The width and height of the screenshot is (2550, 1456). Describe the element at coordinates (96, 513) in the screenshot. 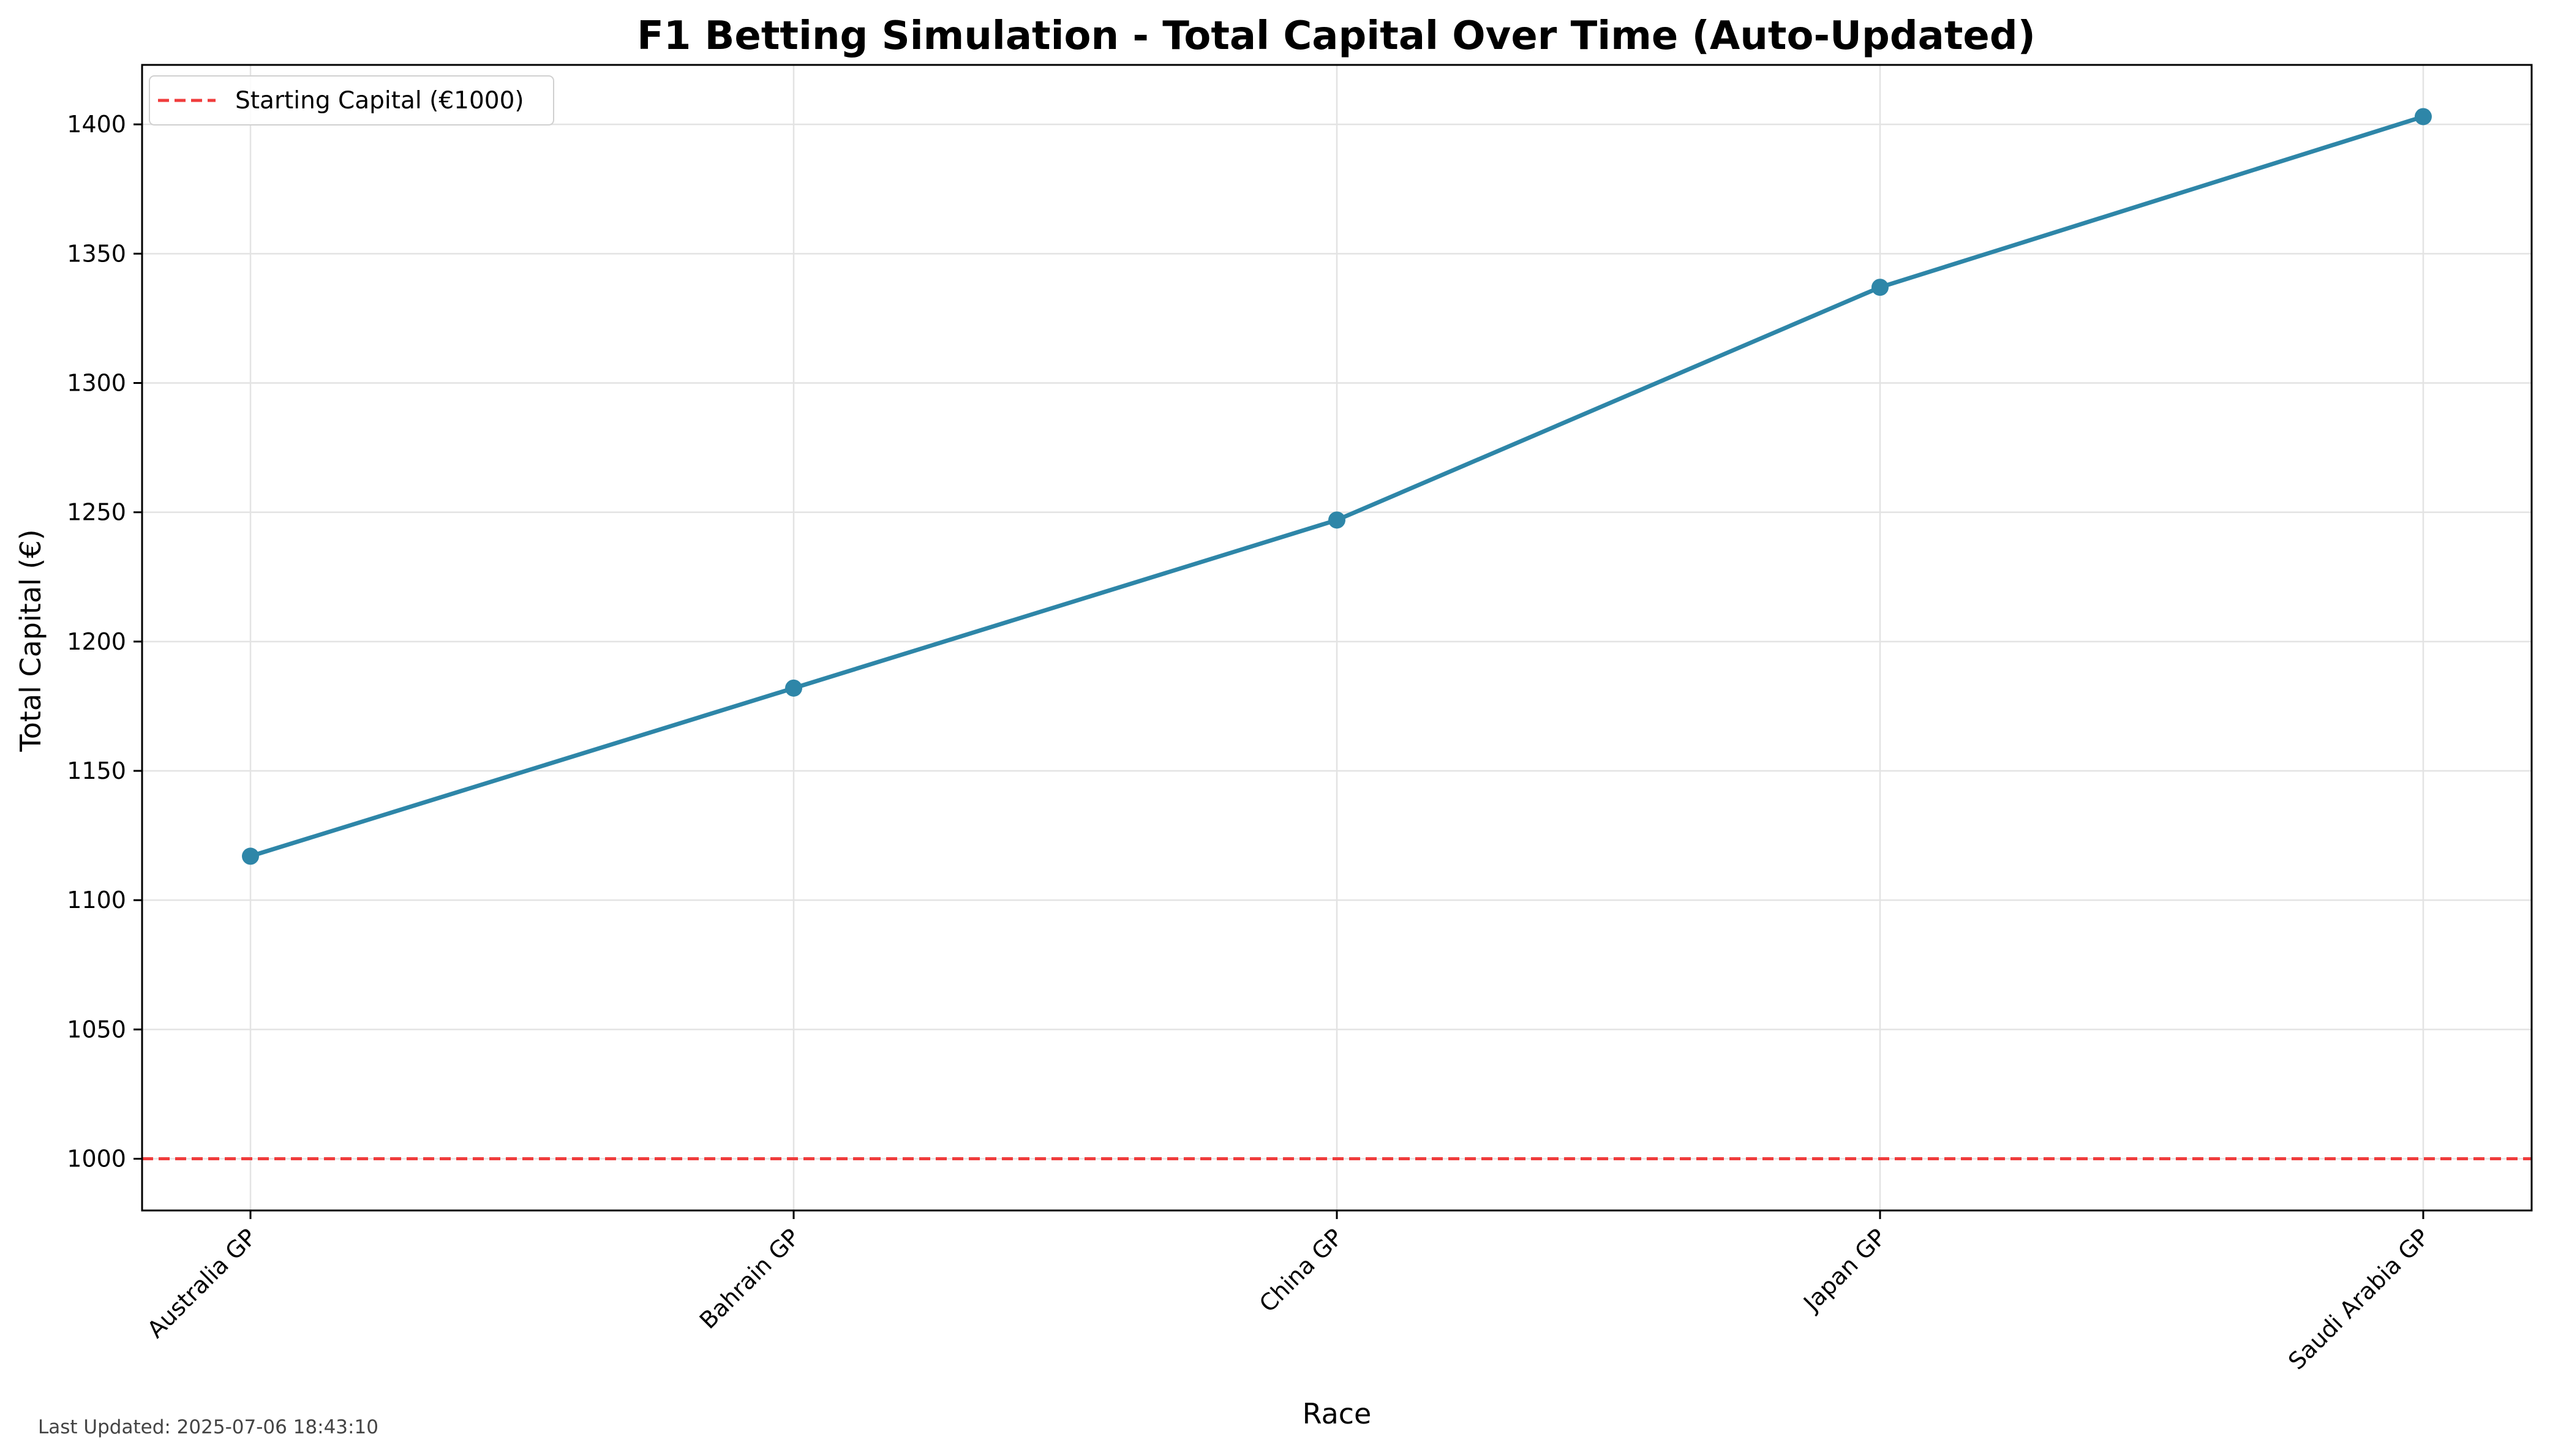

I see `y-tick-label: 1250` at that location.